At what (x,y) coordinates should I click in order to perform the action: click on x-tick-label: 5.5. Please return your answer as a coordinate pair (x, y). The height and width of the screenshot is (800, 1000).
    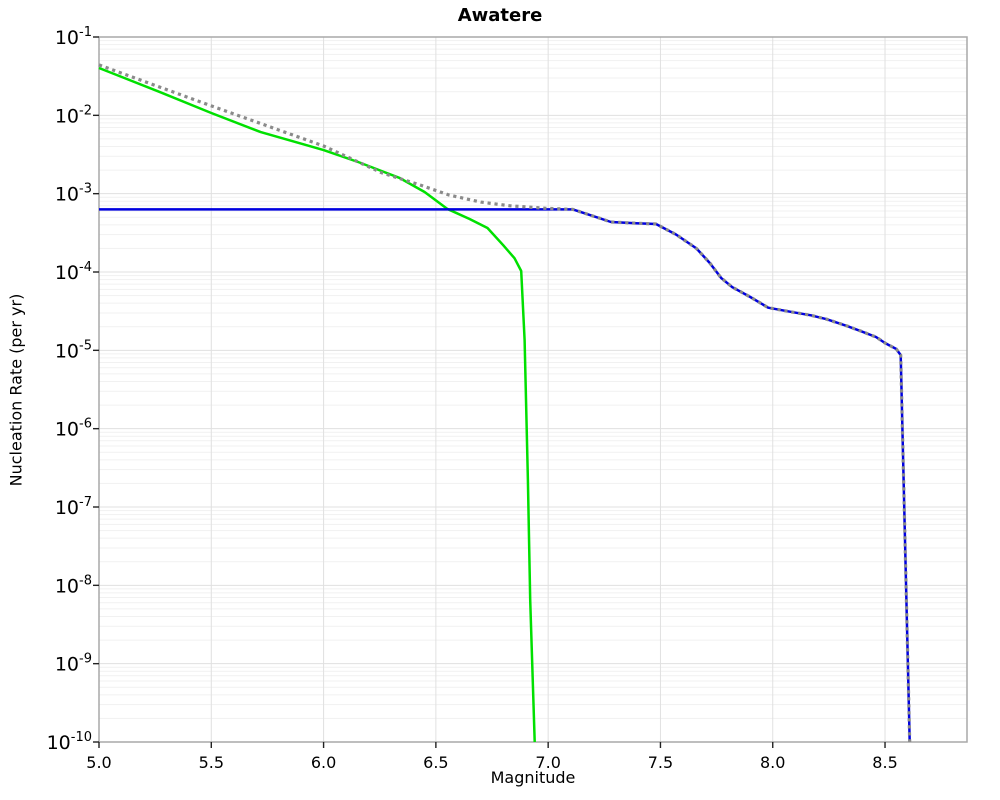
    Looking at the image, I should click on (211, 762).